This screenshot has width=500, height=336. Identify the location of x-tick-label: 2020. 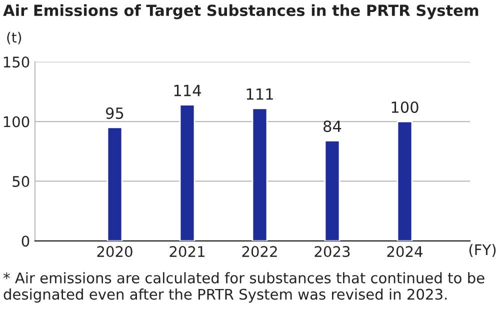
(114, 252).